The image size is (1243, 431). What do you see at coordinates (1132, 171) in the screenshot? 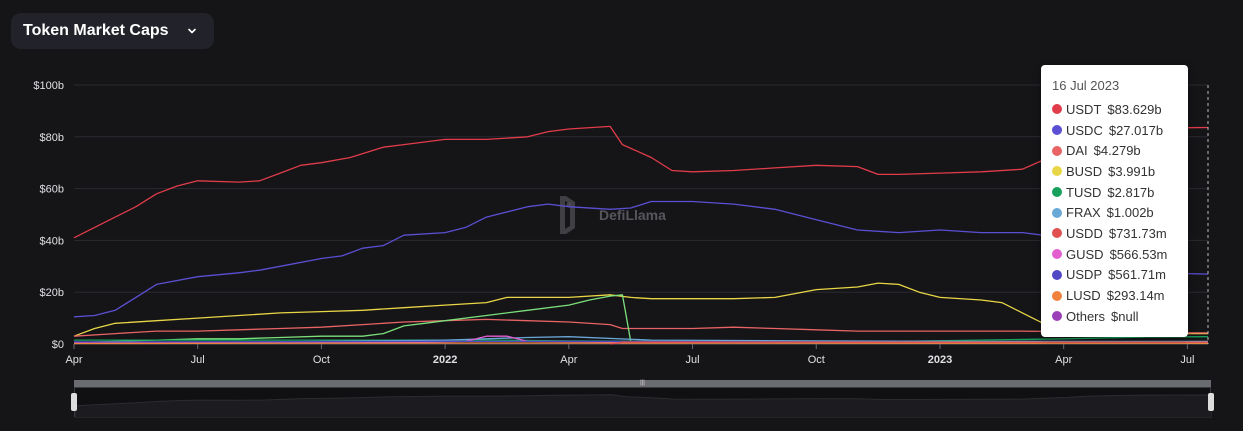
I see `tooltip-series-value: $3.991b` at bounding box center [1132, 171].